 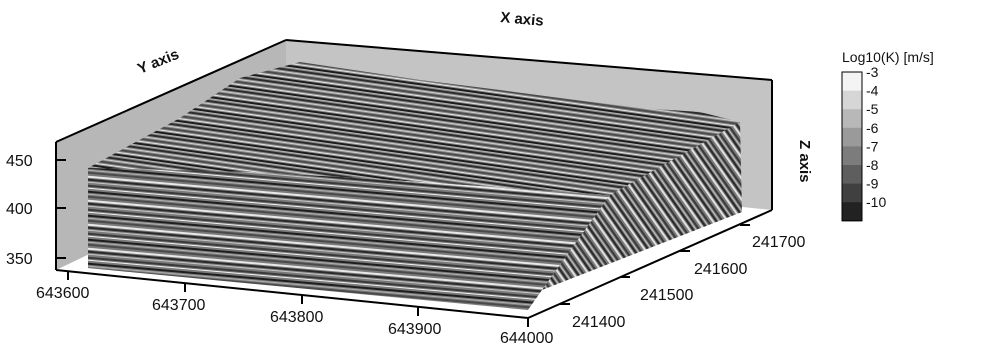 I want to click on legend-level-label: -8, so click(x=872, y=165).